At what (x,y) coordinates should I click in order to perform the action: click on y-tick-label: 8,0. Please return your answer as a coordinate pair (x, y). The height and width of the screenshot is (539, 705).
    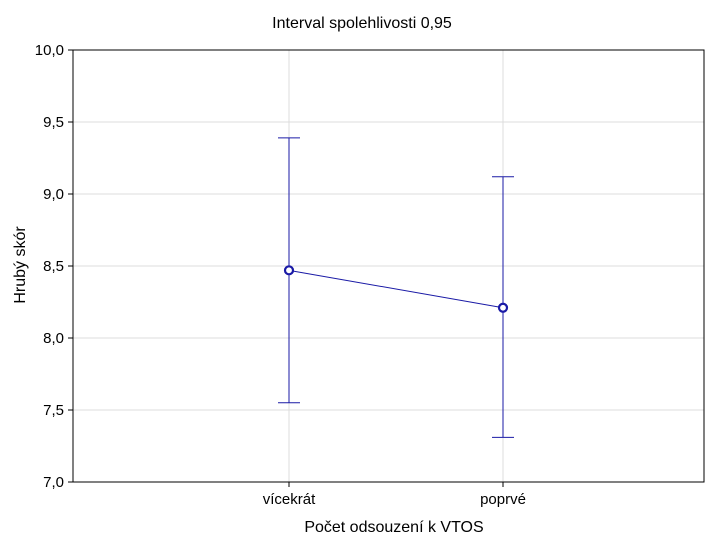
    Looking at the image, I should click on (53, 338).